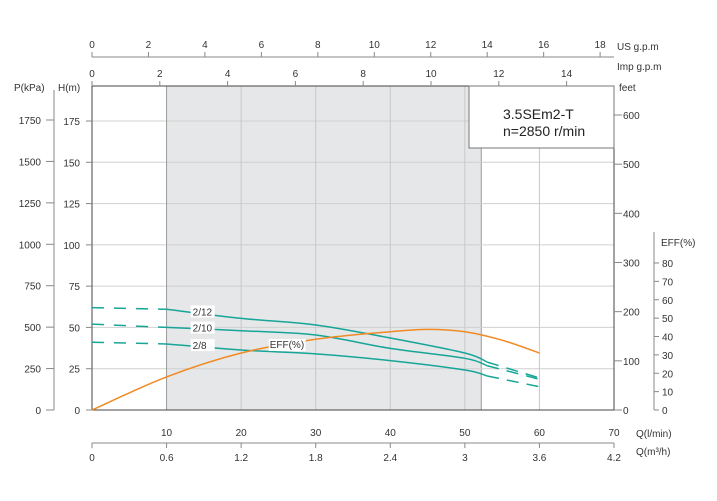 This screenshot has width=717, height=501. Describe the element at coordinates (32, 370) in the screenshot. I see `p-tick-label: 250` at that location.